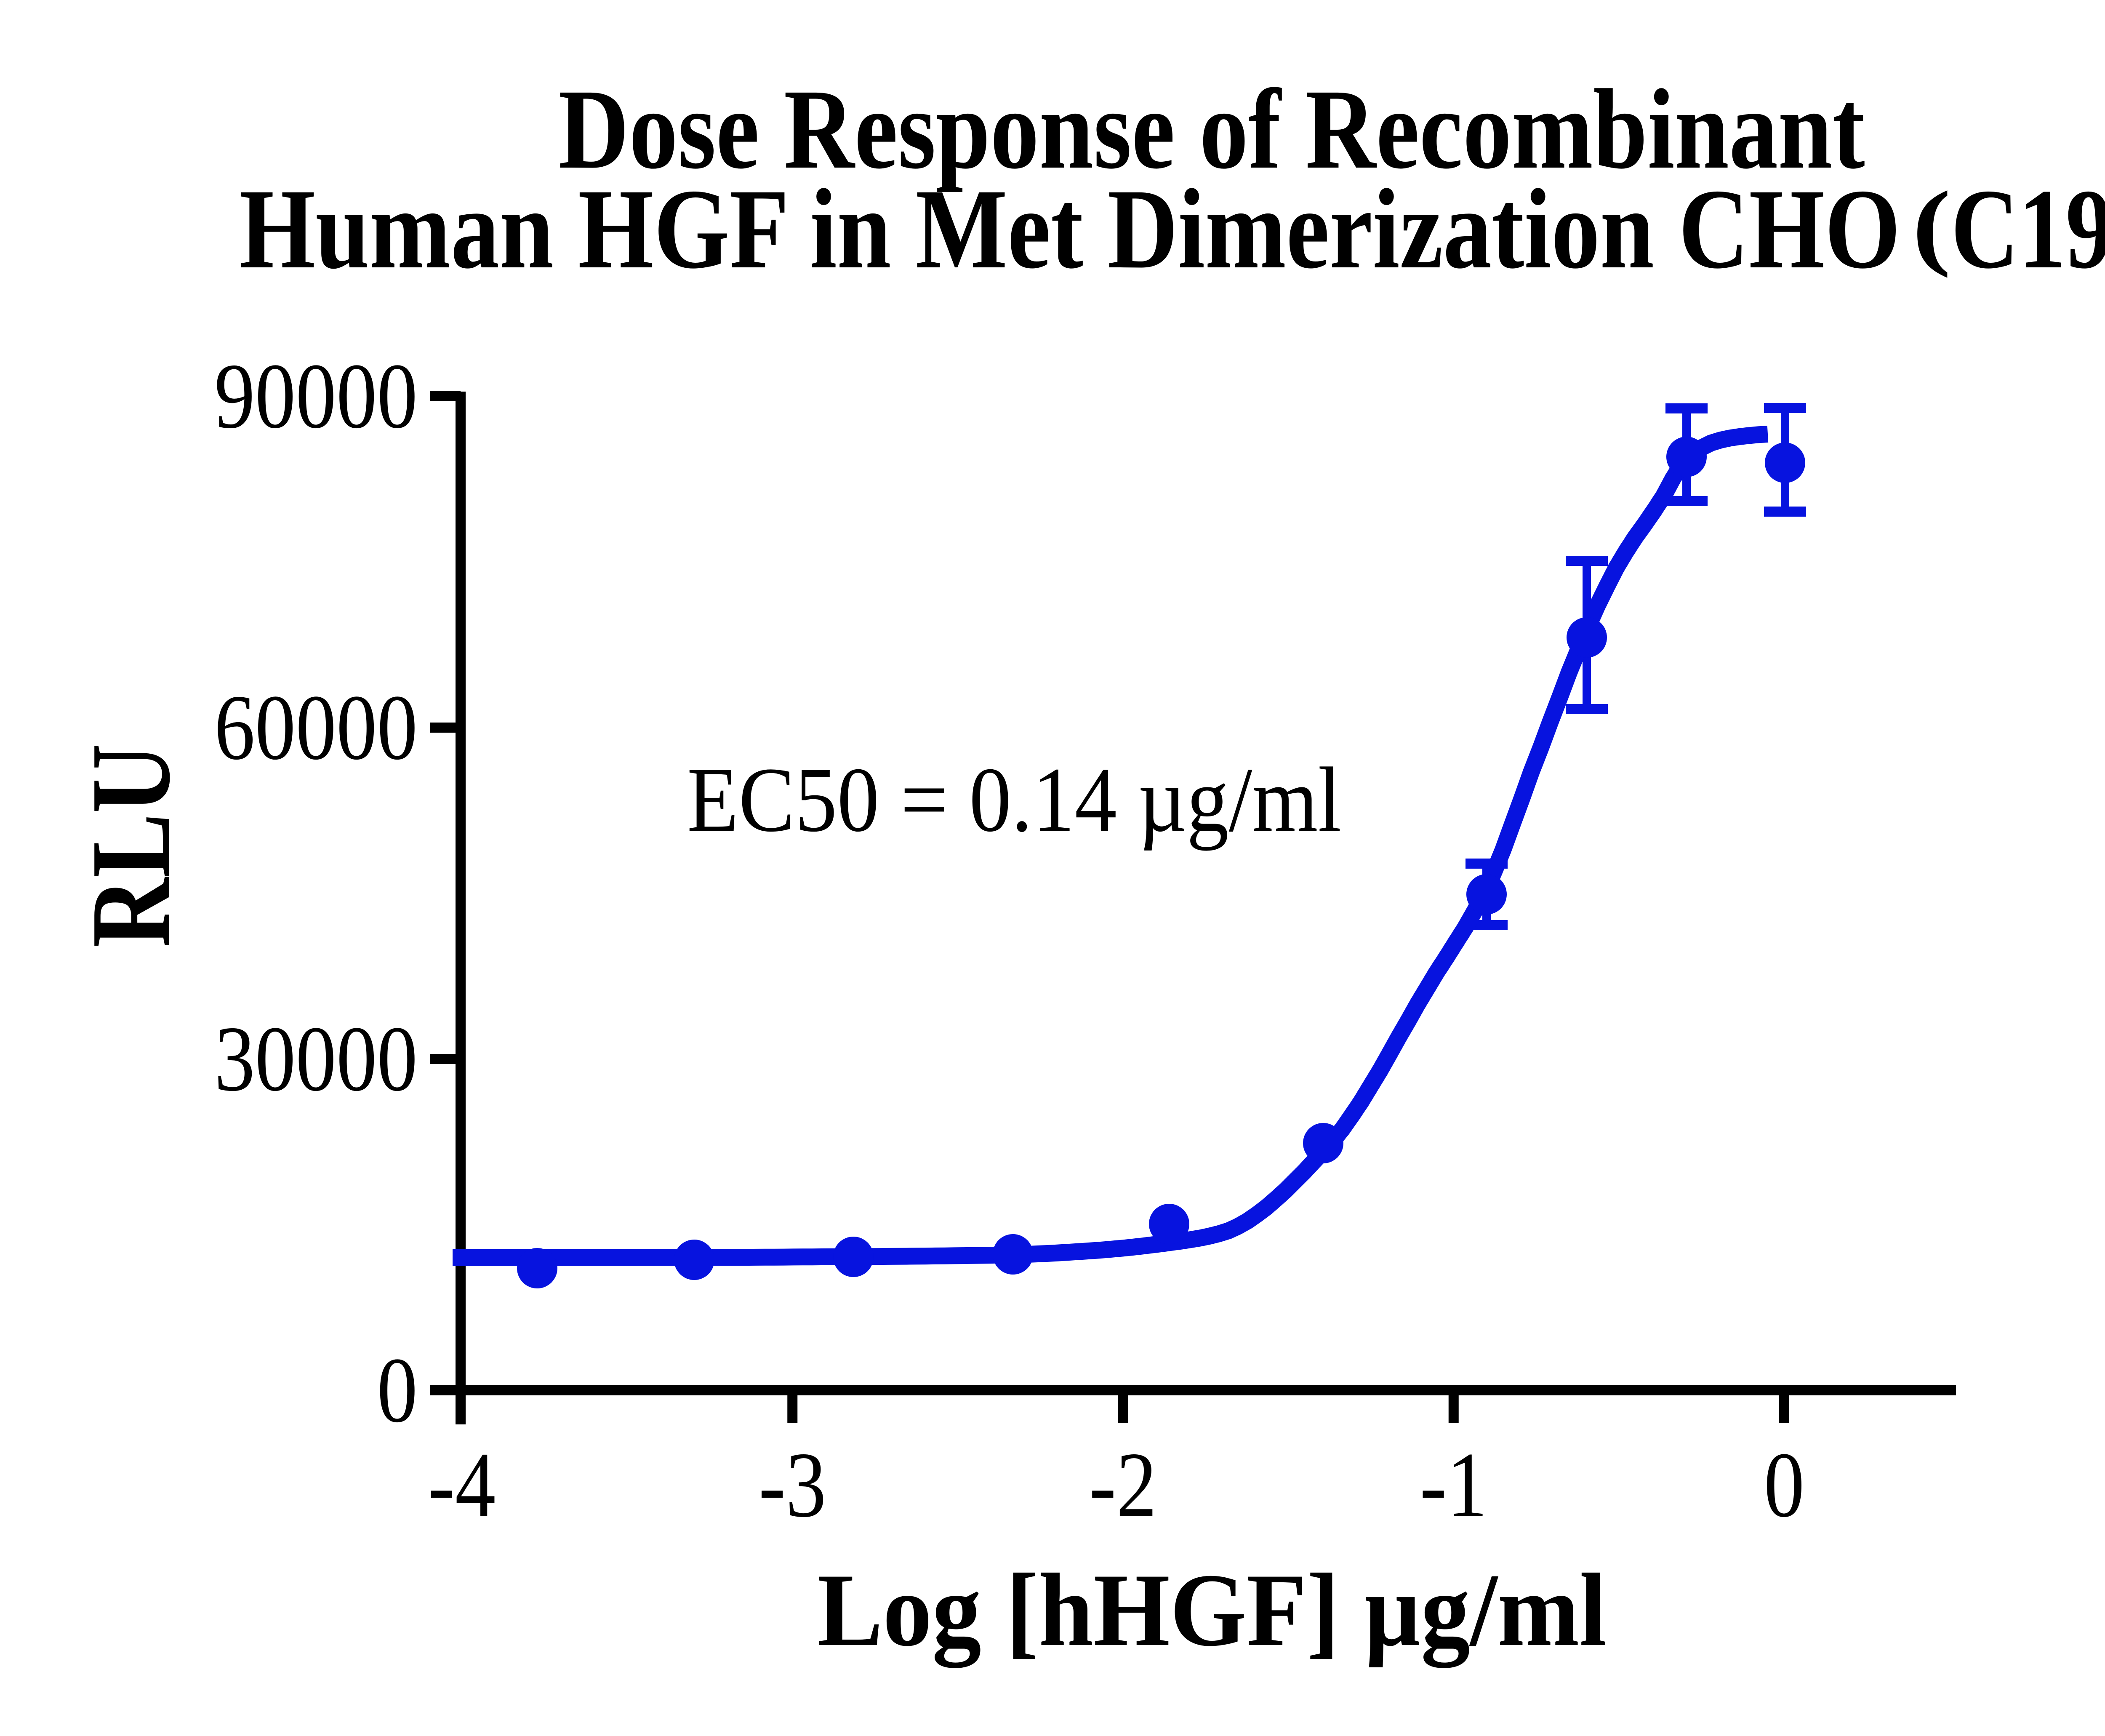 This screenshot has width=2105, height=1736. What do you see at coordinates (1212, 1610) in the screenshot?
I see `svg-text: Log [hHGF] µg/ml` at bounding box center [1212, 1610].